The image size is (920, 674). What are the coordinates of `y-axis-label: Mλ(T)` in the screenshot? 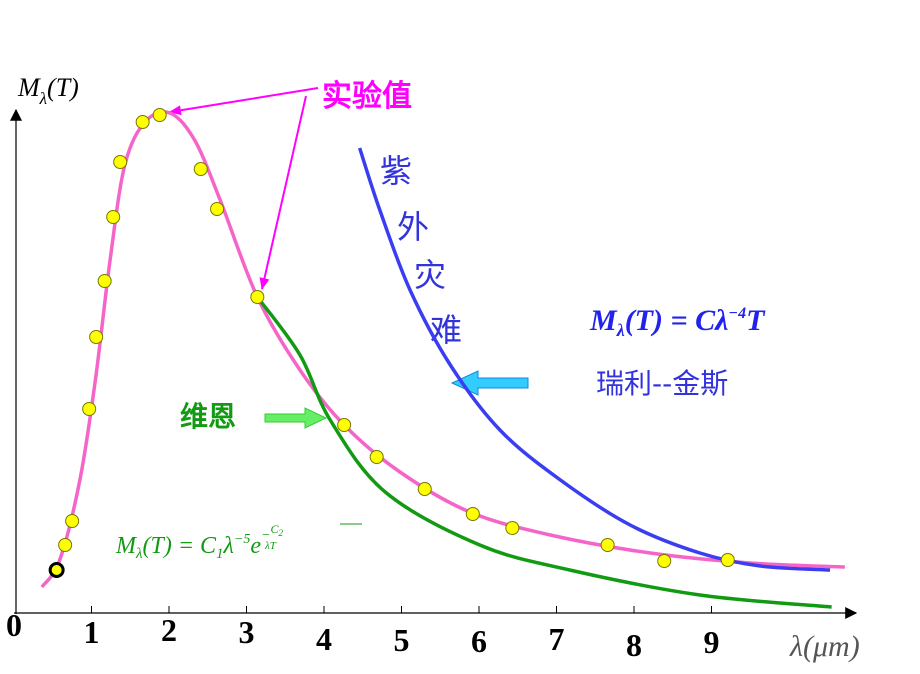 It's located at (48, 90).